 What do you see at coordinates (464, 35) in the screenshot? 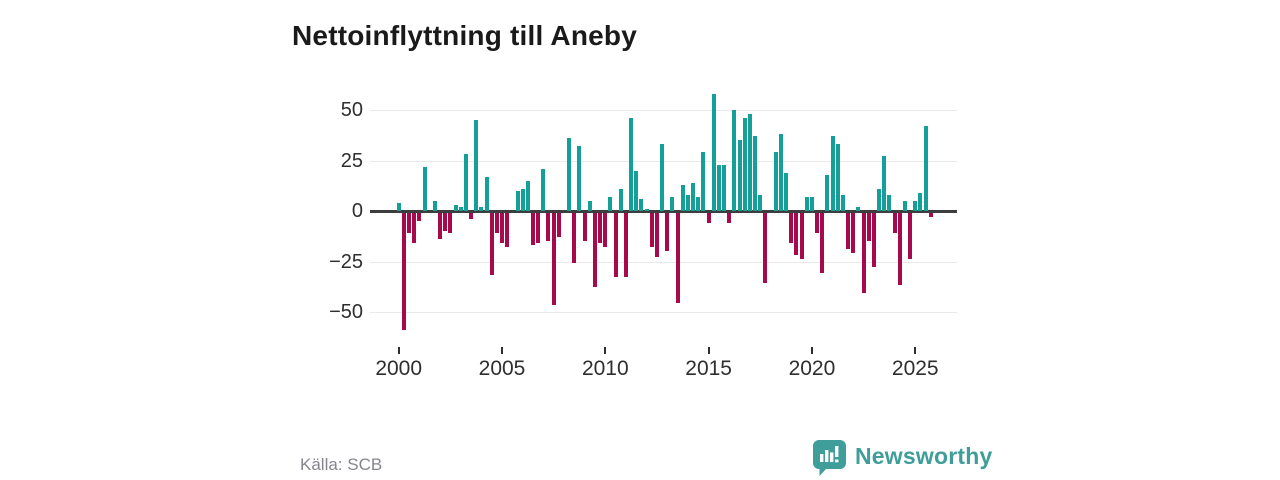
I see `chart-title: Nettoinflyttning till Aneby` at bounding box center [464, 35].